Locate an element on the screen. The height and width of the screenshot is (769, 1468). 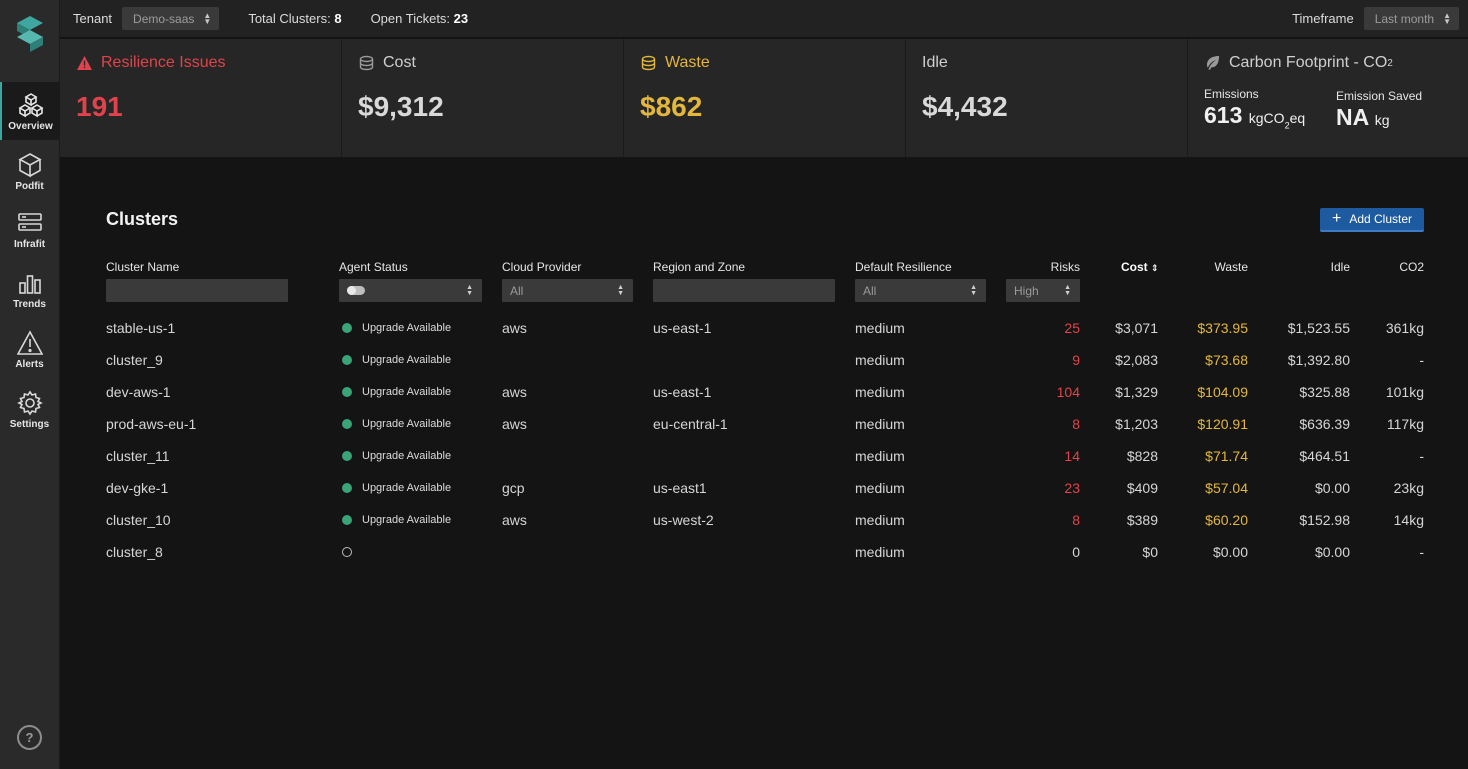
idle-card: Idle $4,432 is located at coordinates (1047, 98).